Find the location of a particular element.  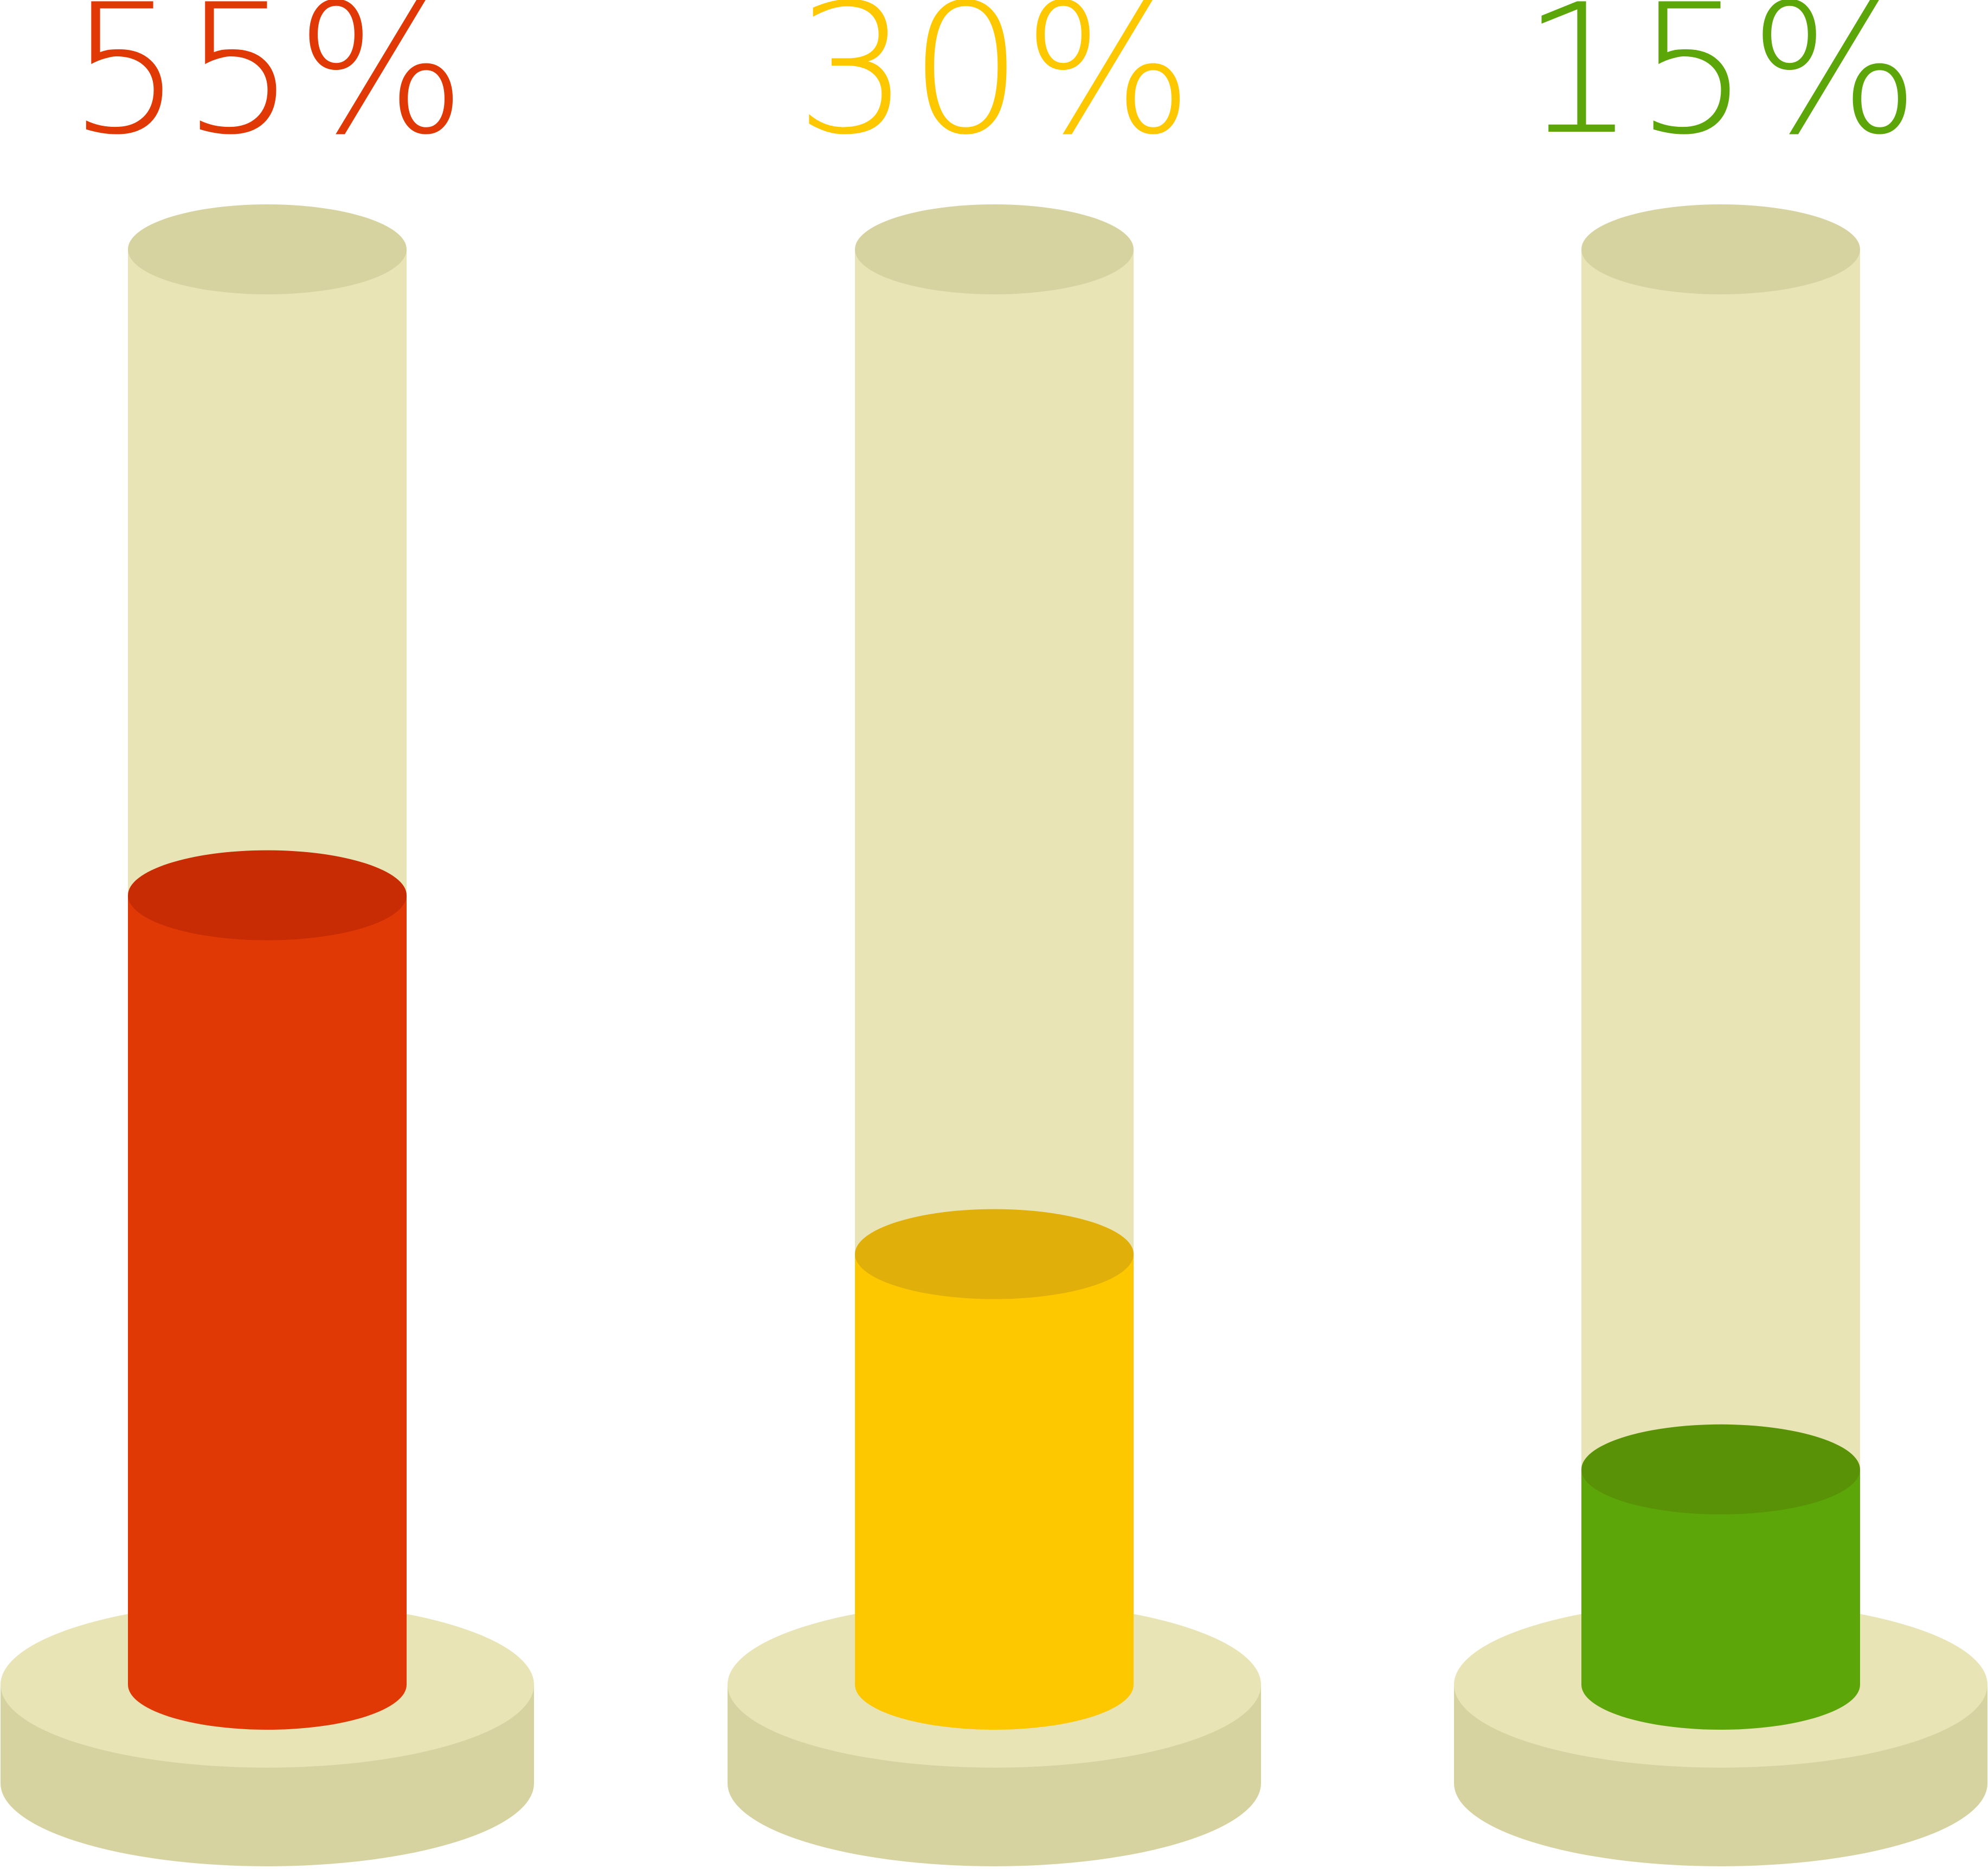

data-label-1: 30% is located at coordinates (994, 87).